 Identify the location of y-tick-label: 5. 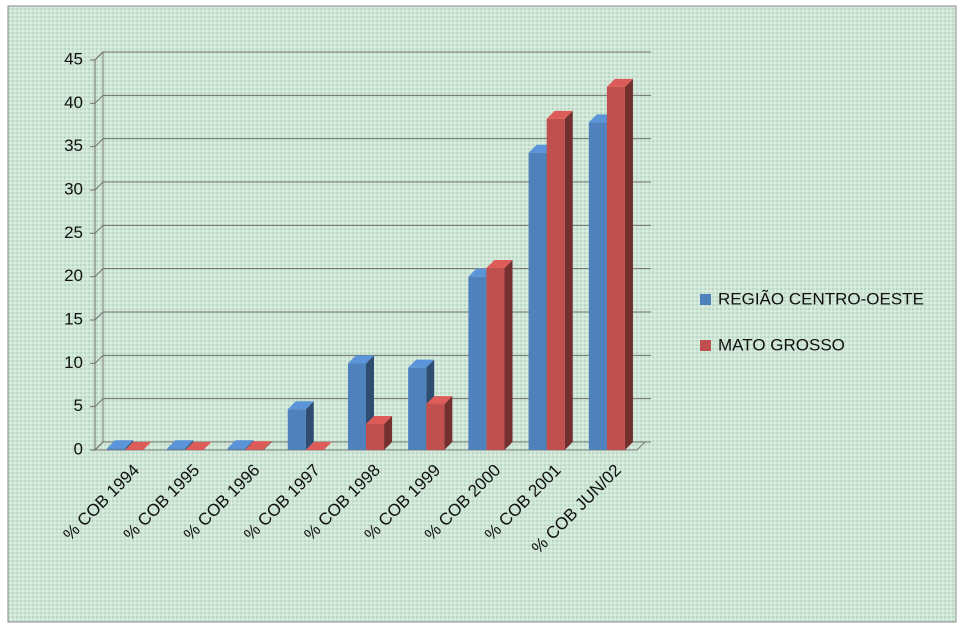
(78, 405).